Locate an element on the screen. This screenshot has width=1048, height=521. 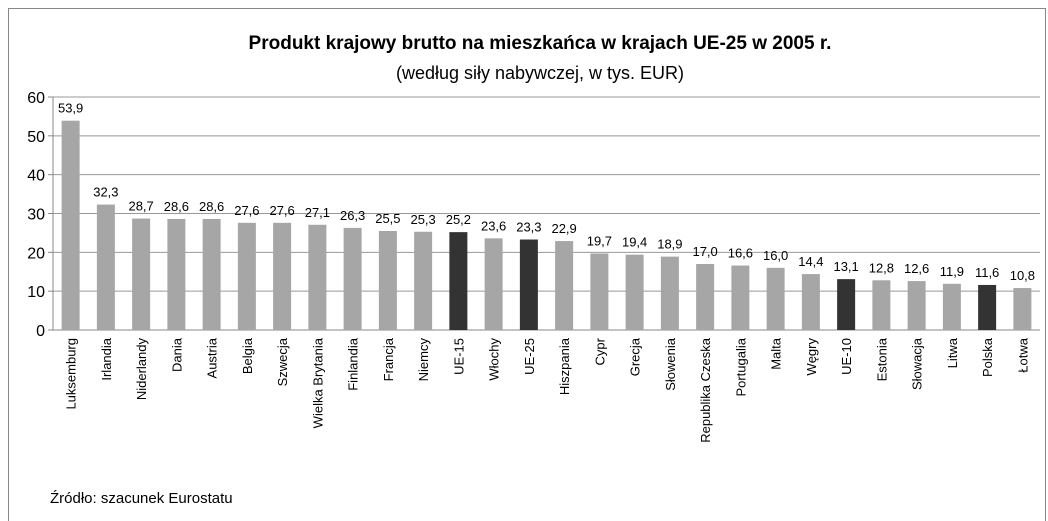
chart-subtitle: (według siły nabywczej, w tys. EUR) is located at coordinates (540, 73).